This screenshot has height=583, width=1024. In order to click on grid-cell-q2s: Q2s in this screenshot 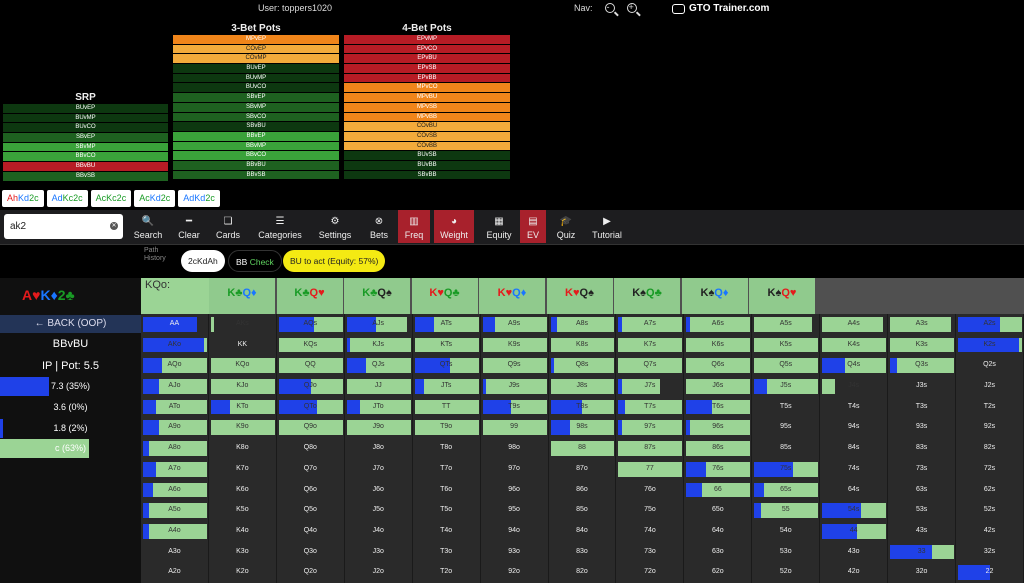, I will do `click(990, 366)`.